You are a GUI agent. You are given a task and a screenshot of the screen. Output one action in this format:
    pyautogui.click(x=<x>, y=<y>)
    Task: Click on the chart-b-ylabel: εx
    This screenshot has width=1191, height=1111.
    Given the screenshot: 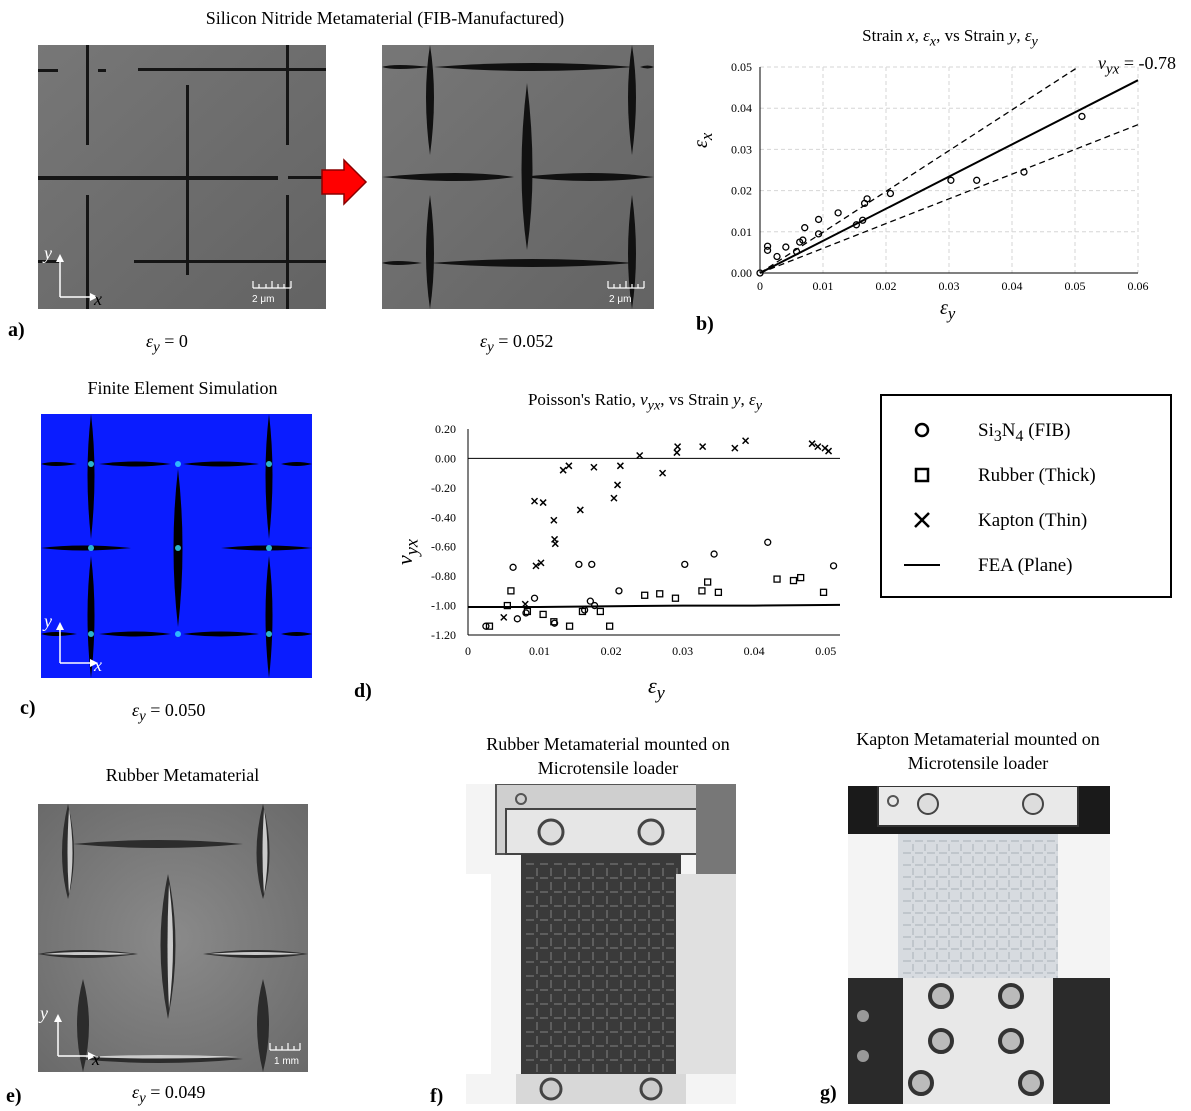 What is the action you would take?
    pyautogui.click(x=703, y=140)
    